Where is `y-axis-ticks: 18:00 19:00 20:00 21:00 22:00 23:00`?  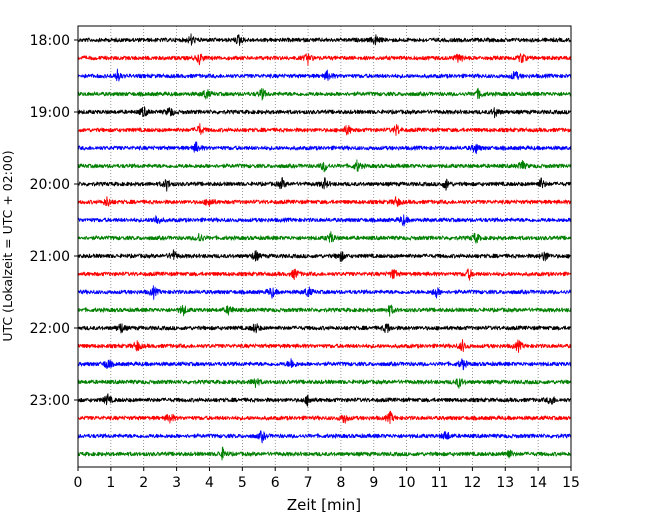 y-axis-ticks: 18:00 19:00 20:00 21:00 22:00 23:00 is located at coordinates (54, 221).